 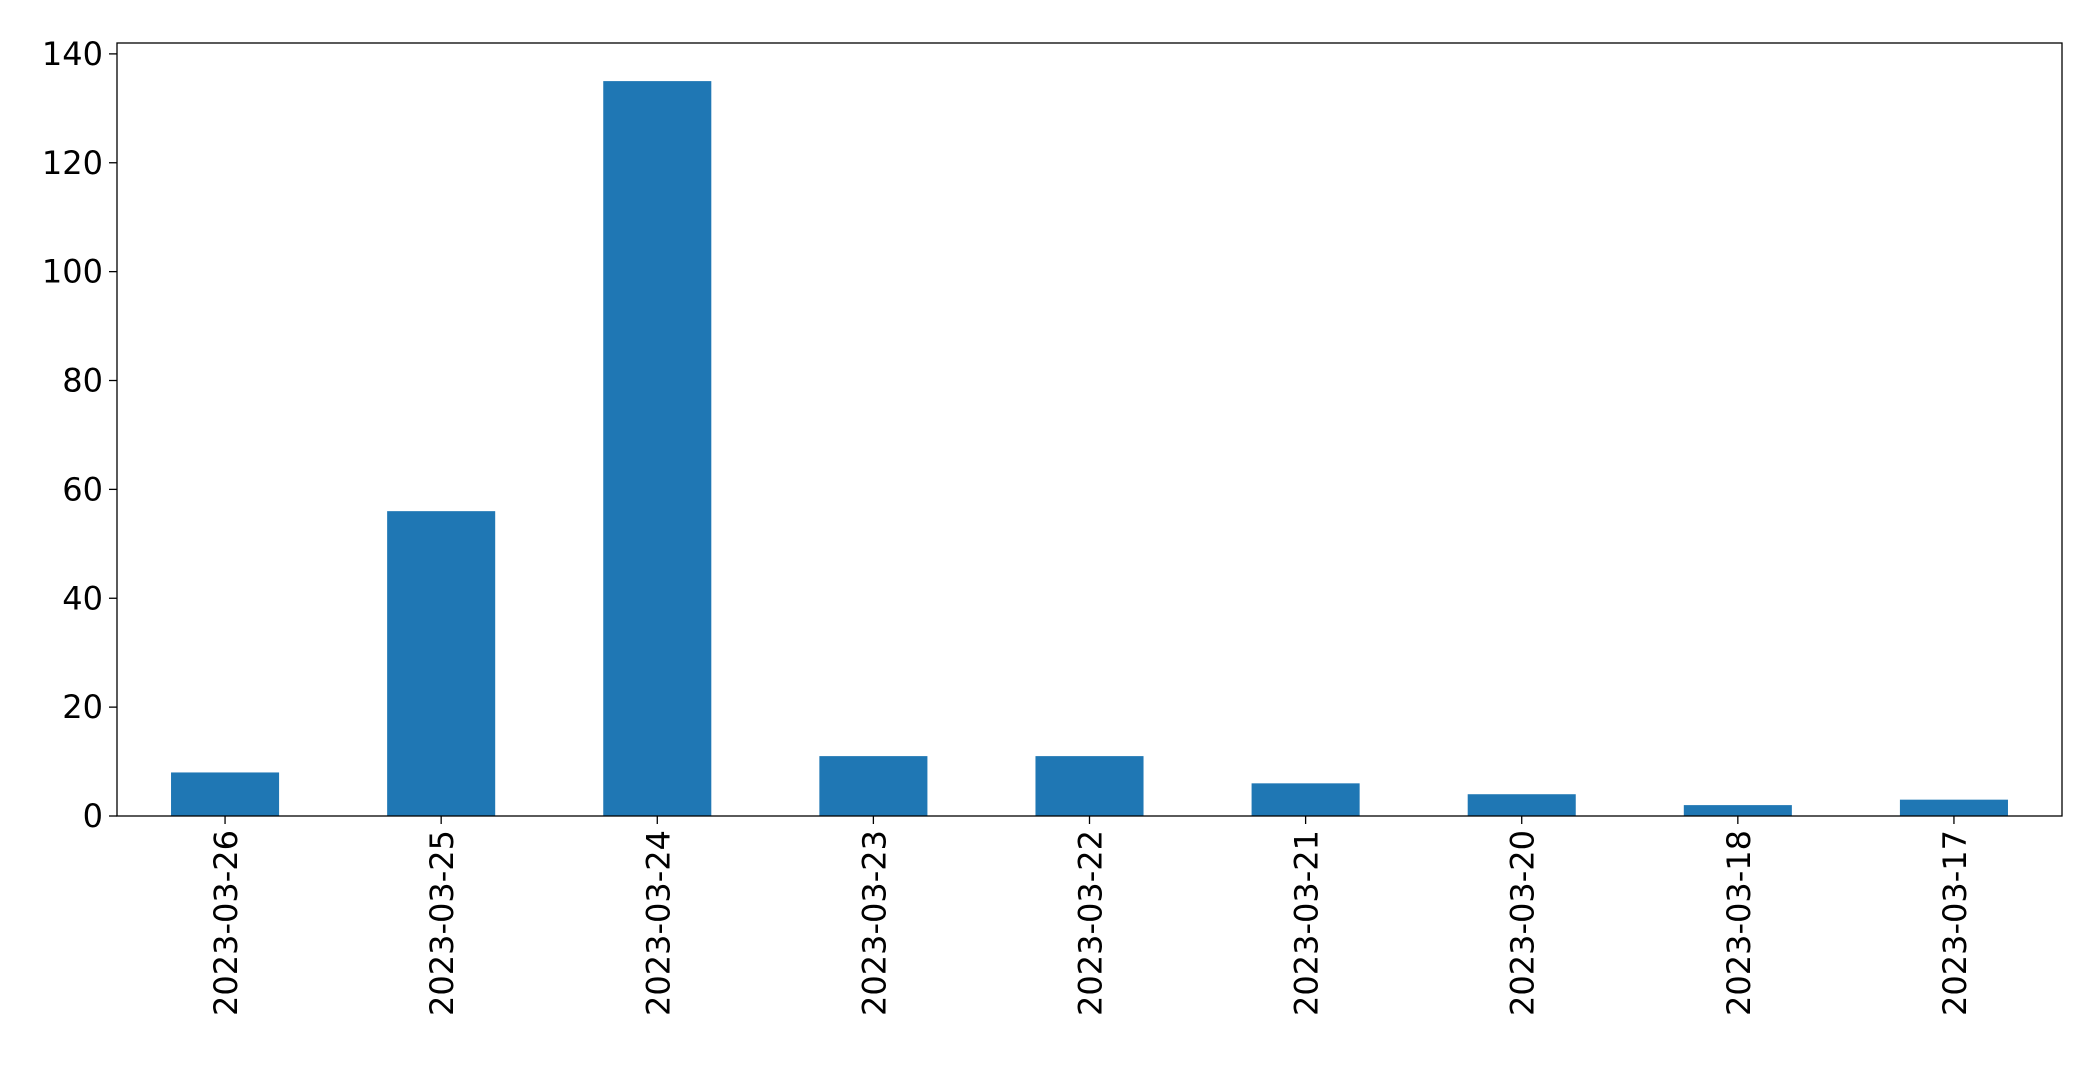 I want to click on x-tick-label: 2023-03-18, so click(x=1739, y=923).